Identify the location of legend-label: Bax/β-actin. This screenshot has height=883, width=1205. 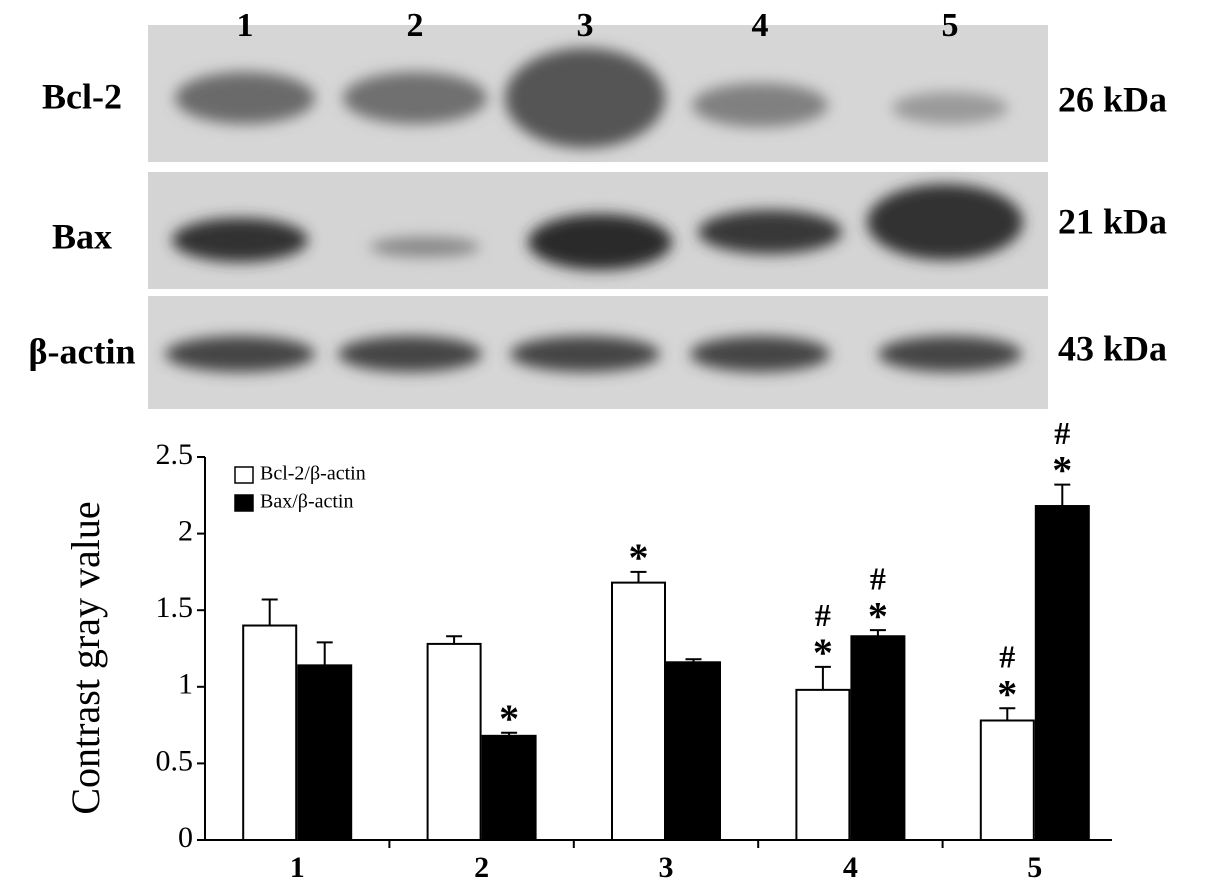
(306, 502).